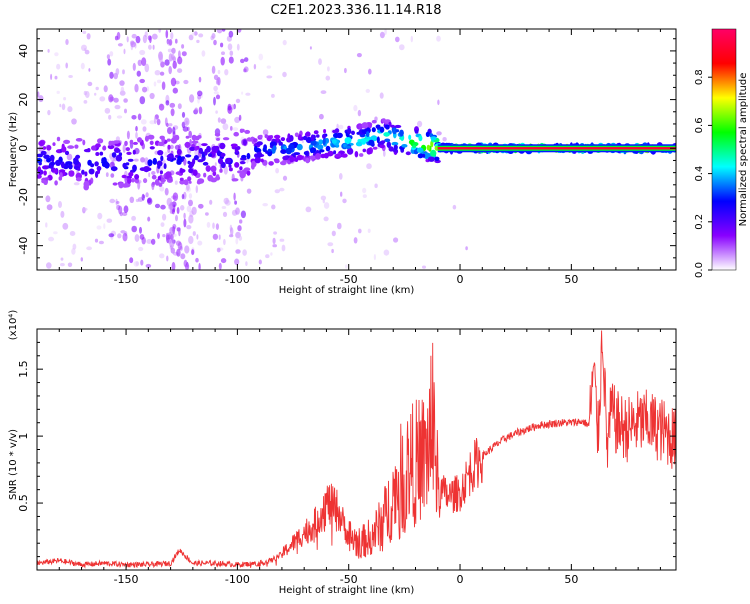 The width and height of the screenshot is (750, 604). Describe the element at coordinates (699, 125) in the screenshot. I see `colorbar-tick-label: 0.6` at that location.